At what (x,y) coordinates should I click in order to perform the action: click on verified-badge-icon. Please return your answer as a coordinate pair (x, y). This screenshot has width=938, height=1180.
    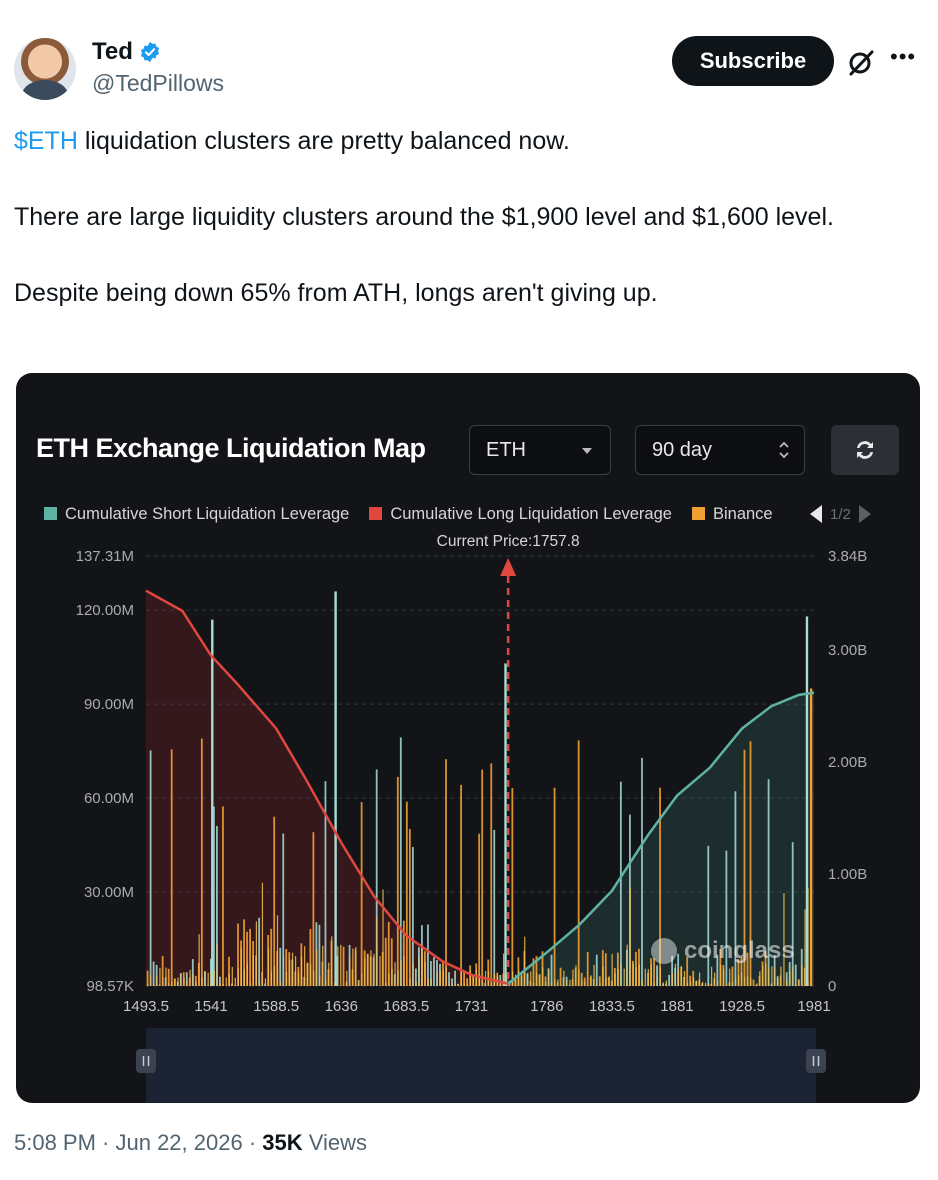
    Looking at the image, I should click on (149, 52).